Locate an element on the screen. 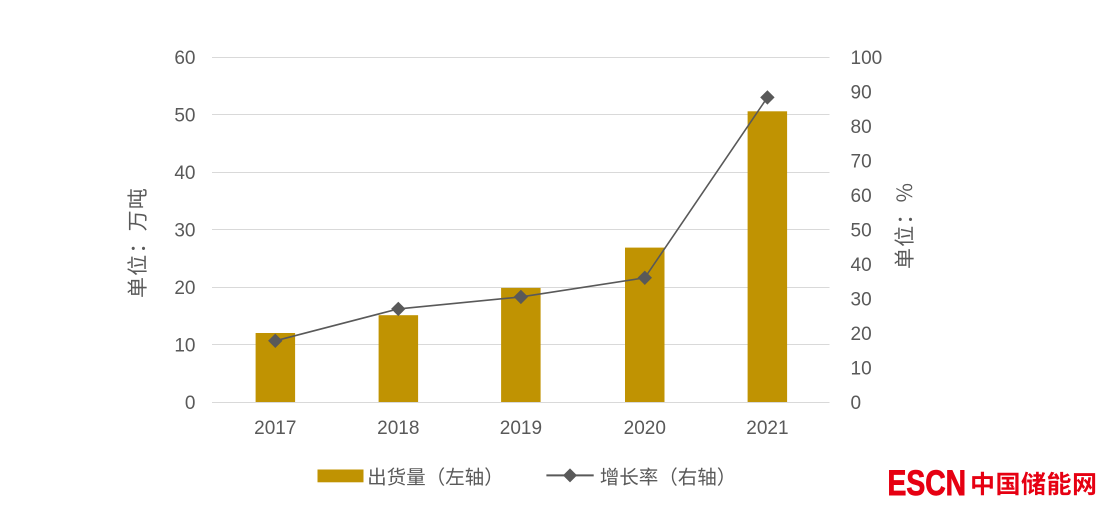 The image size is (1120, 511). svg-text: 90 is located at coordinates (861, 92).